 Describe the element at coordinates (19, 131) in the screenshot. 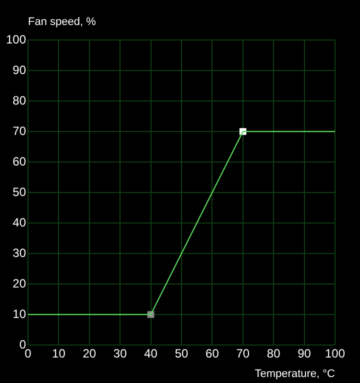

I see `y-tick-label: 70` at that location.